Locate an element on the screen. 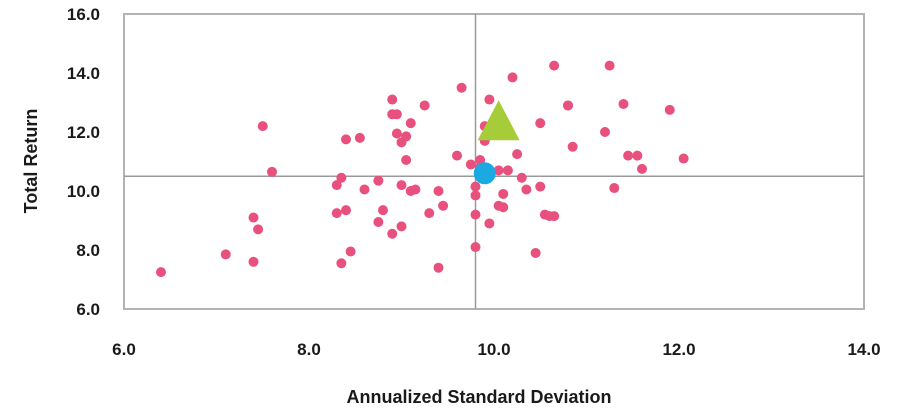 The image size is (904, 412). x-tick-label: 6.0 is located at coordinates (124, 349).